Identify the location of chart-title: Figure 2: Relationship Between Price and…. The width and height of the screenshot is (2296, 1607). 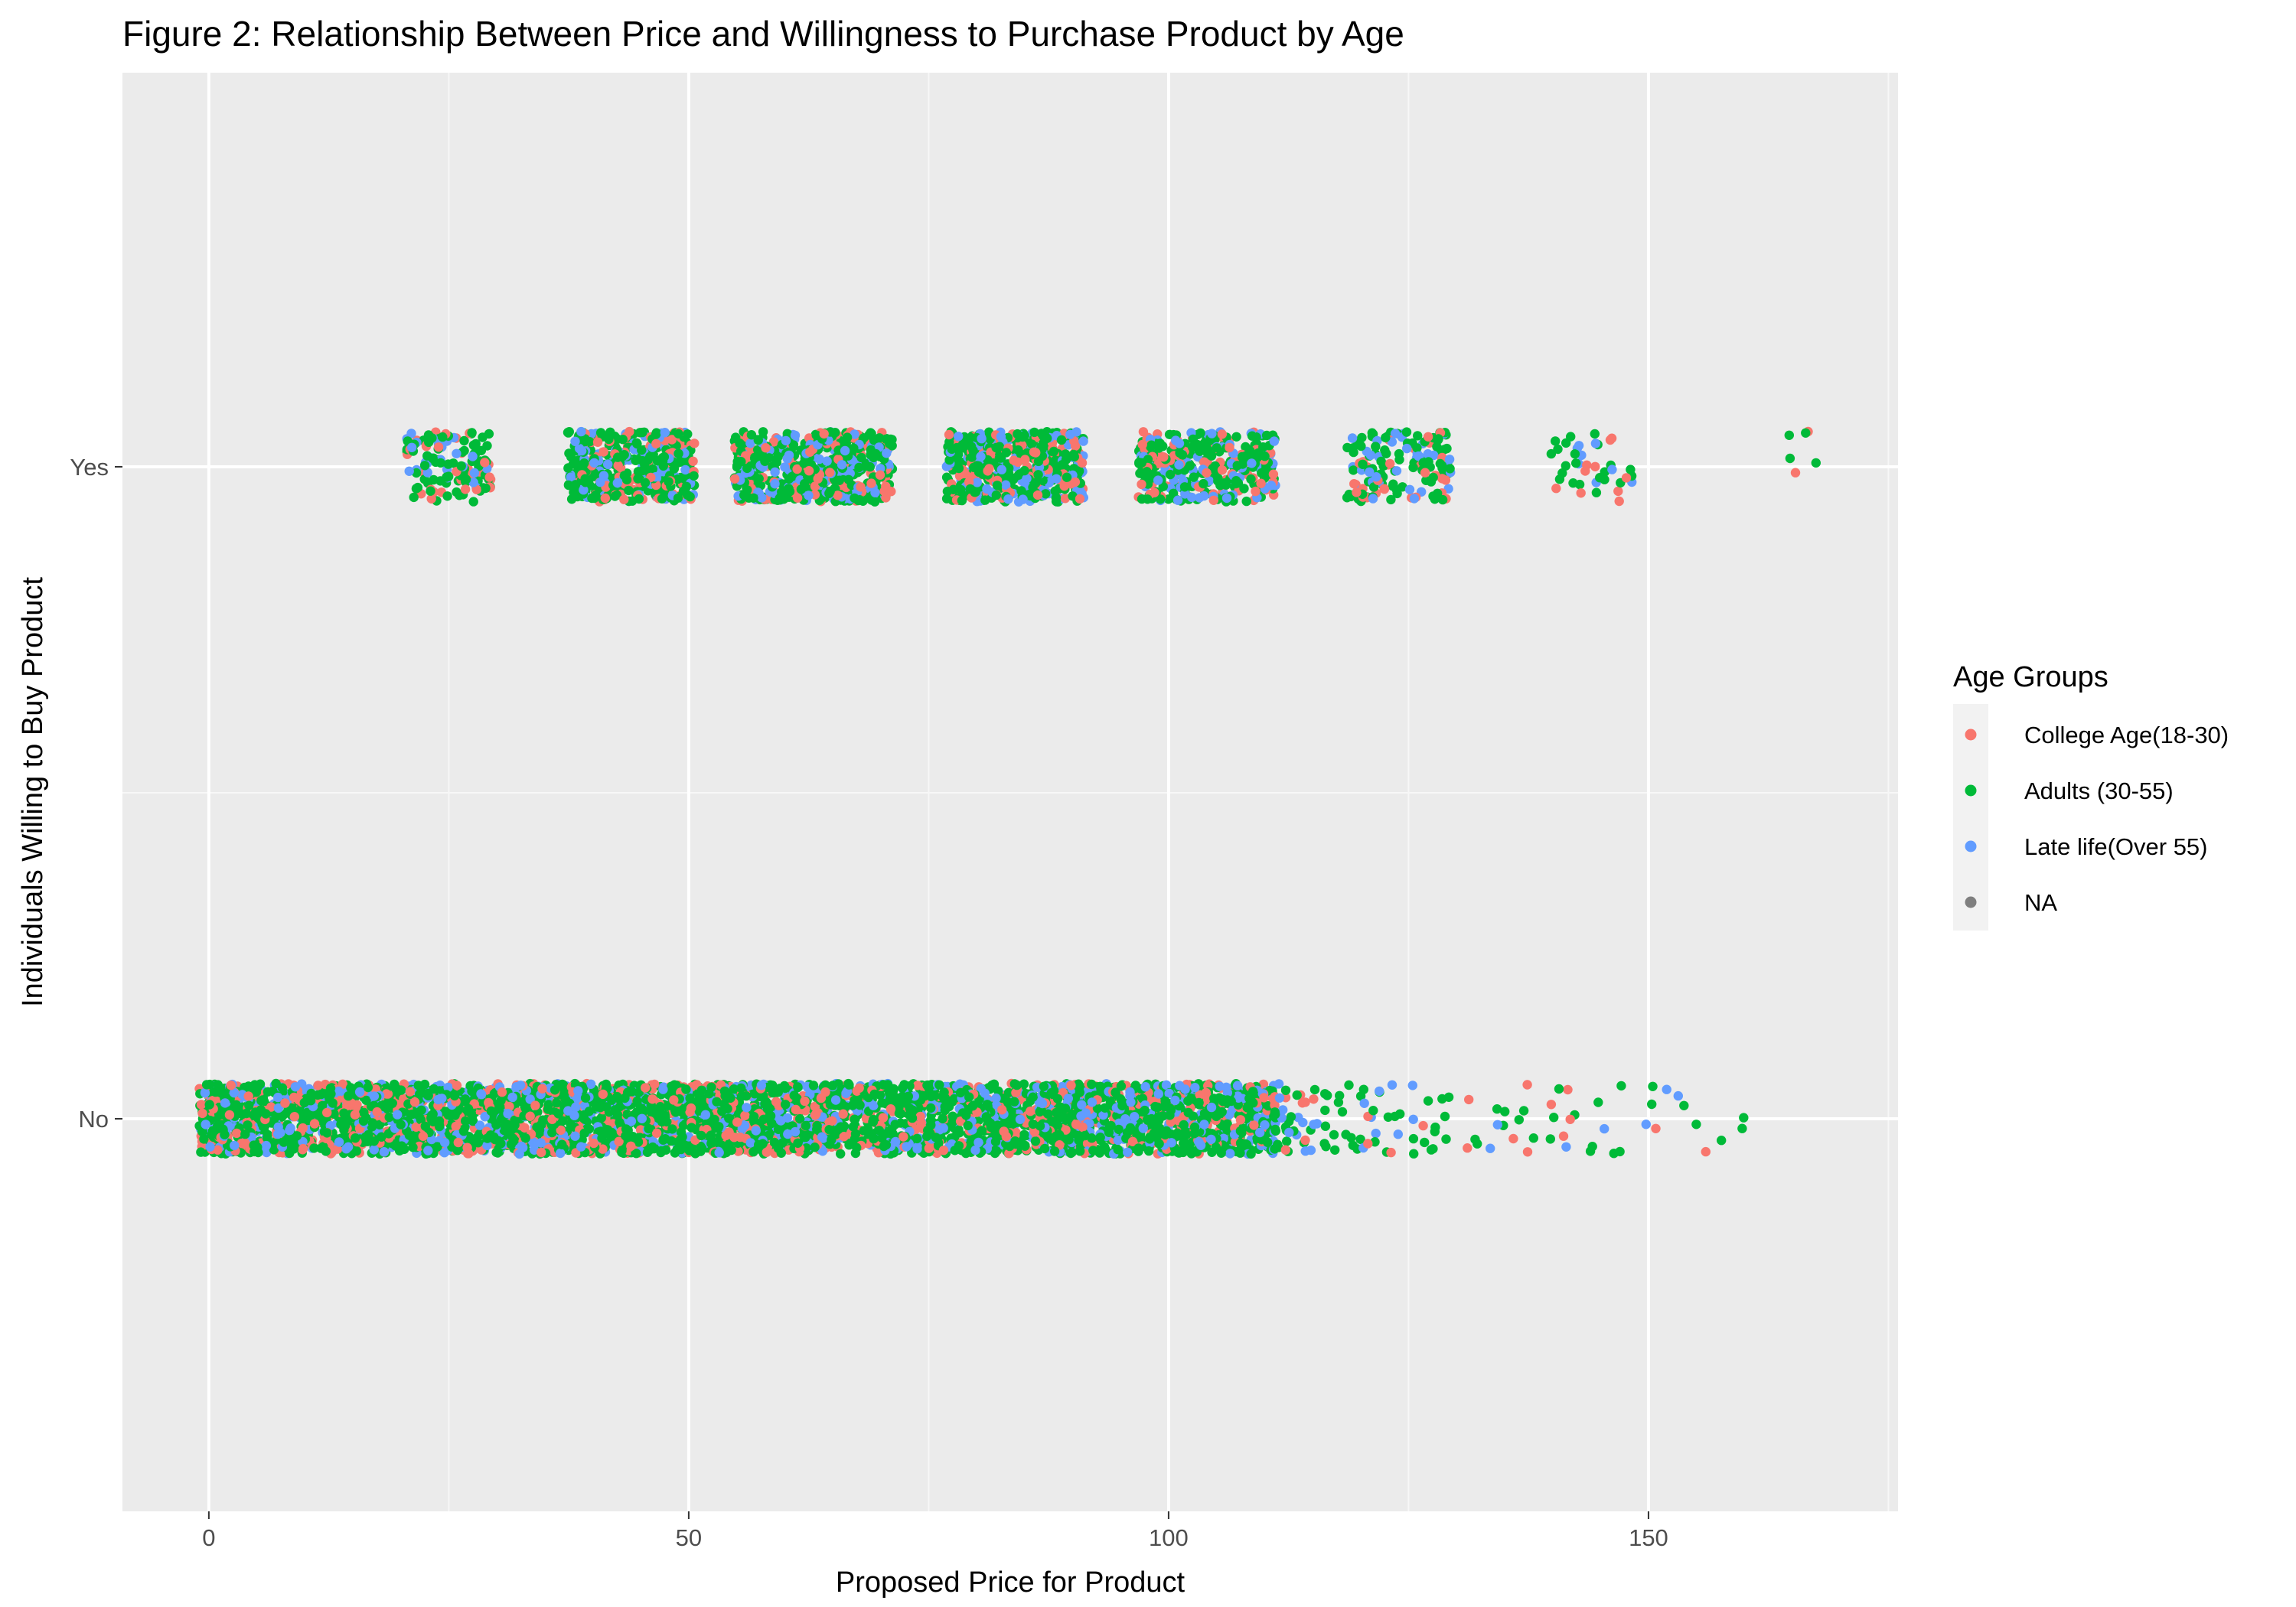
(763, 34).